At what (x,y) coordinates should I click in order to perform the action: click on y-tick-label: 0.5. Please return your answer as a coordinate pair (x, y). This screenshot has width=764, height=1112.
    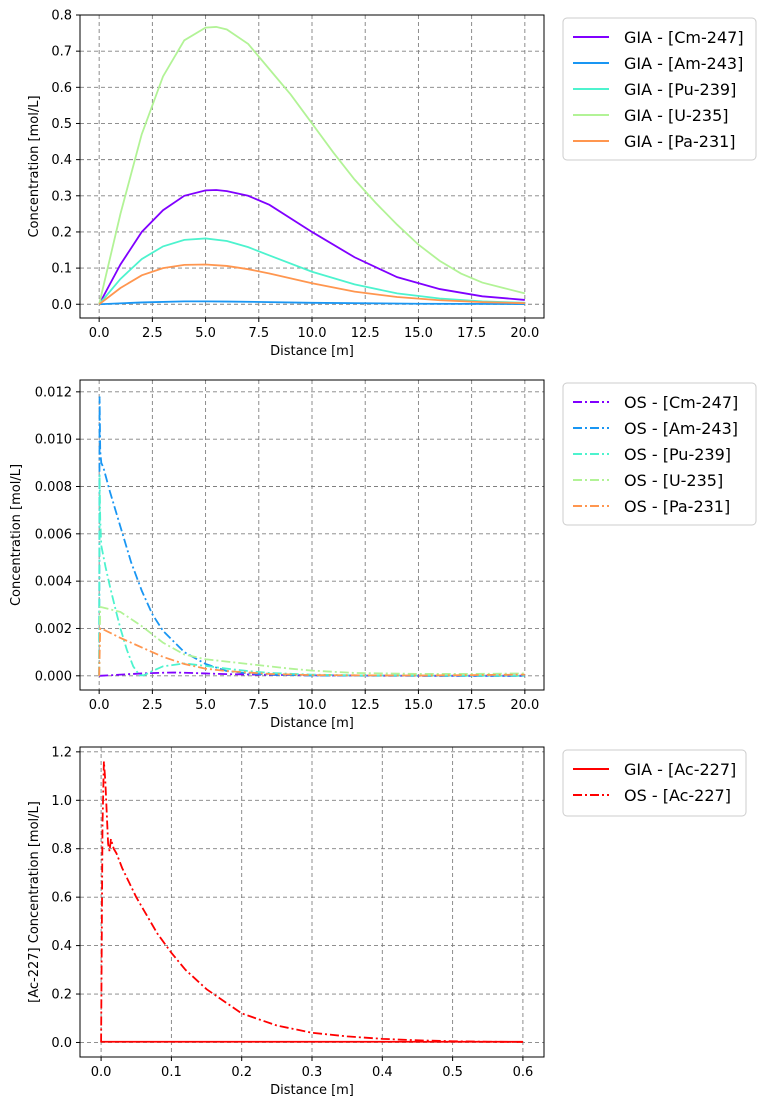
    Looking at the image, I should click on (61, 124).